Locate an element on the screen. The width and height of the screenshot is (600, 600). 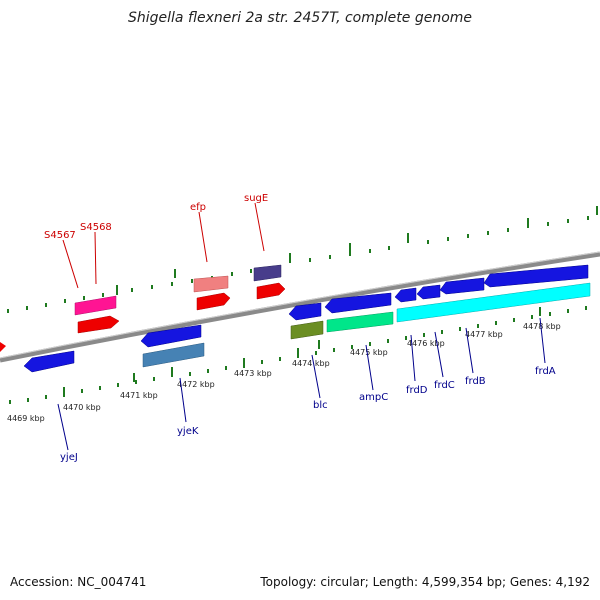
gene-arrow-yjeJ is located at coordinates (49, 361).